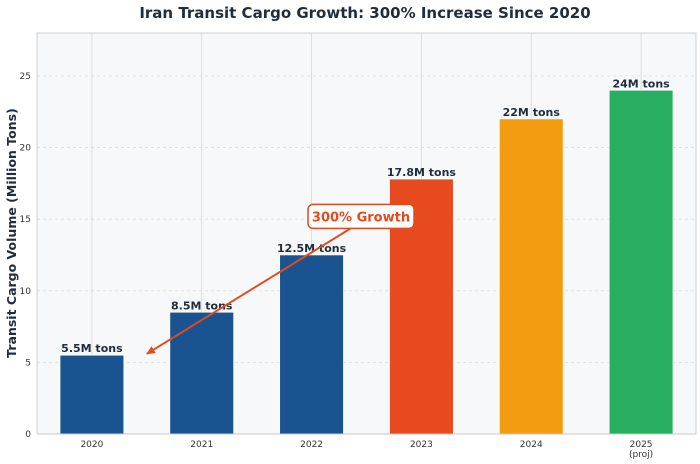 The height and width of the screenshot is (464, 700). What do you see at coordinates (422, 172) in the screenshot?
I see `bar-data-label: 17.8M tons` at bounding box center [422, 172].